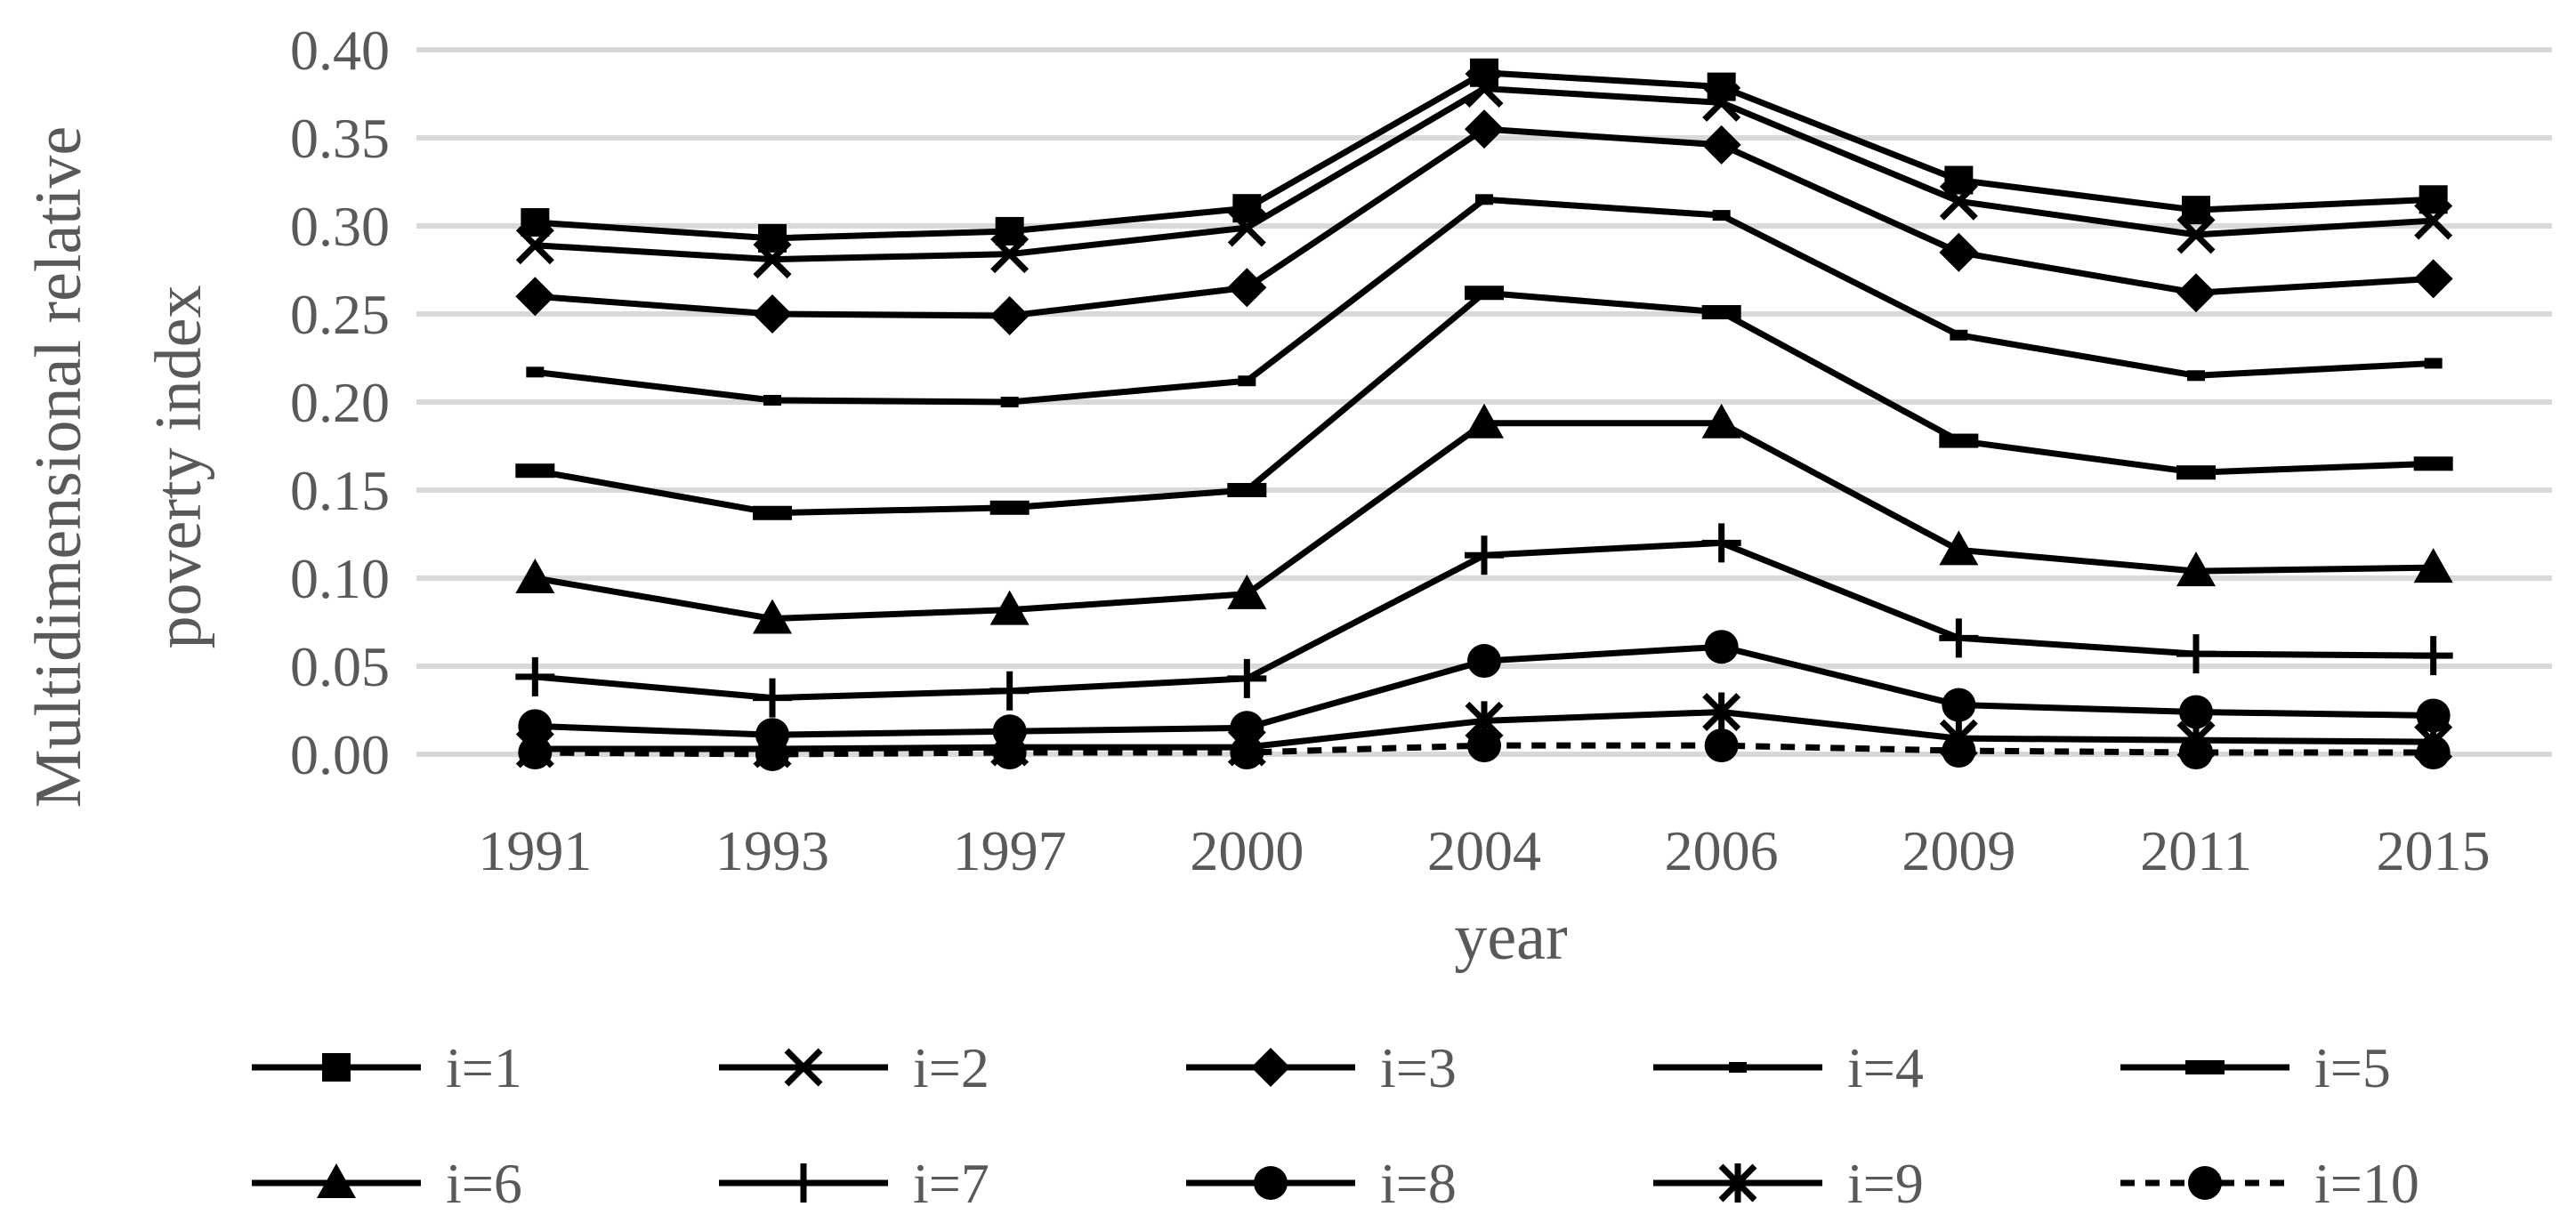  I want to click on legend-entry: i=9, so click(1788, 1183).